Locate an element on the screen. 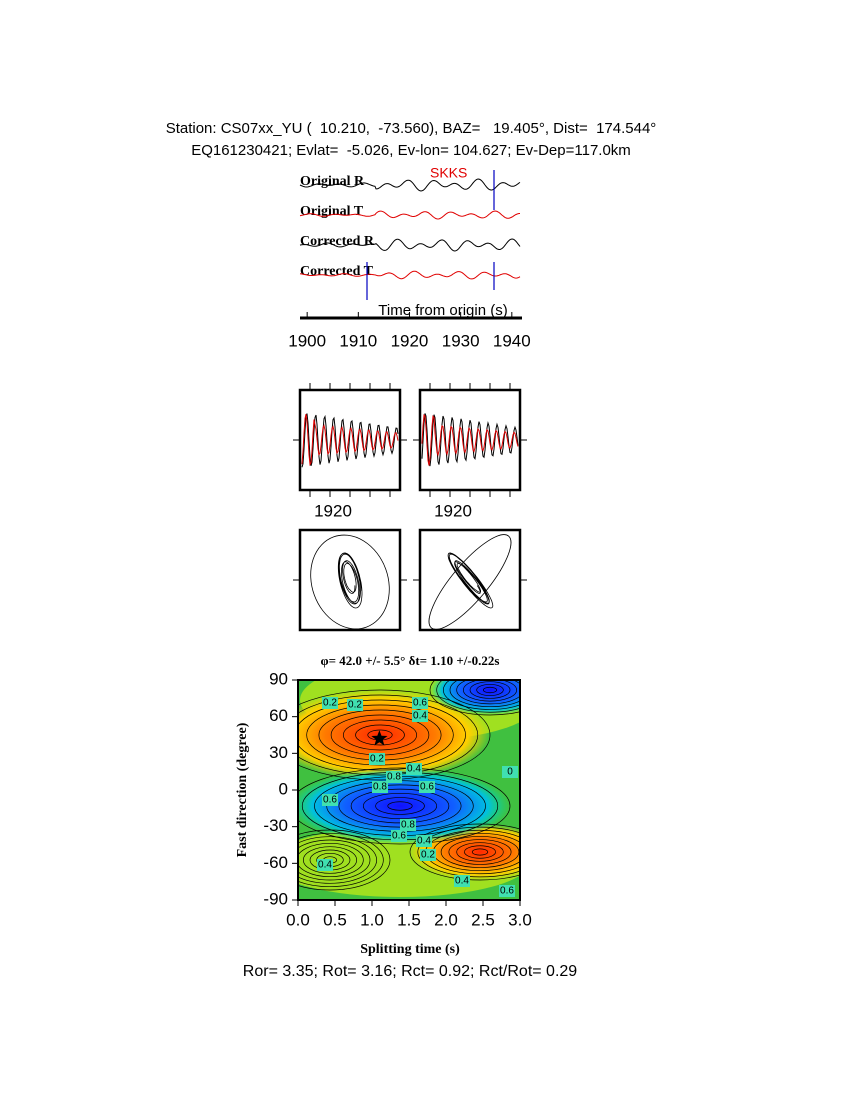 This screenshot has height=1100, width=850. x-tick-label: 1900 is located at coordinates (307, 340).